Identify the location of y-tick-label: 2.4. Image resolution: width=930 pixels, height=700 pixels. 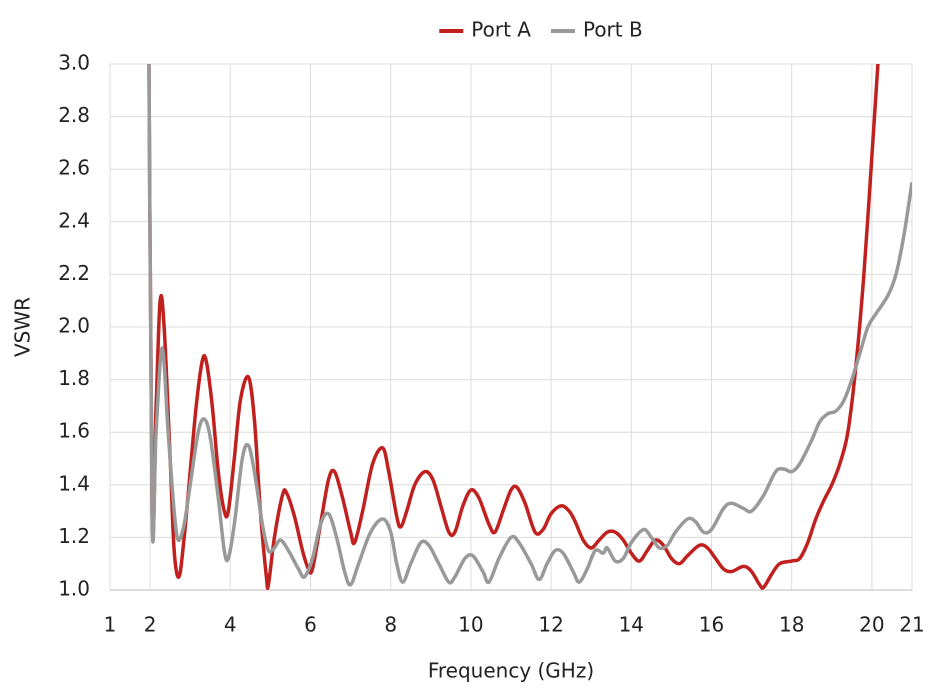
(74, 220).